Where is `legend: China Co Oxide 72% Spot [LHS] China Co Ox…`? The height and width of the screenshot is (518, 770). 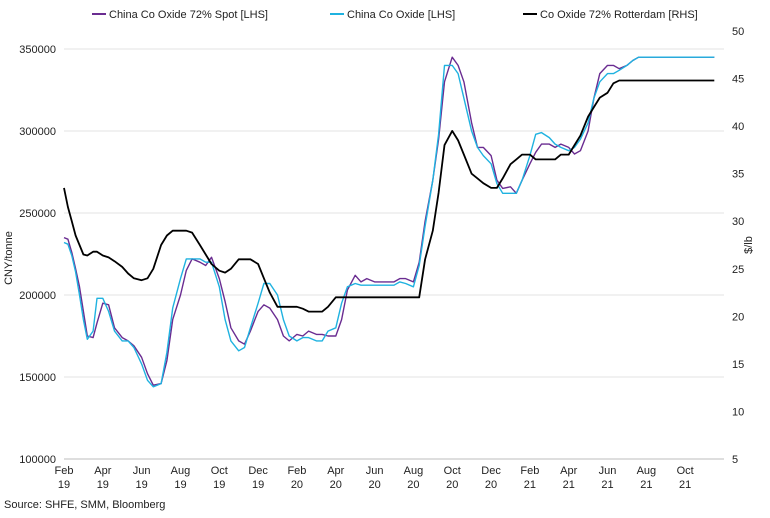
legend: China Co Oxide 72% Spot [LHS] China Co Ox… is located at coordinates (395, 15).